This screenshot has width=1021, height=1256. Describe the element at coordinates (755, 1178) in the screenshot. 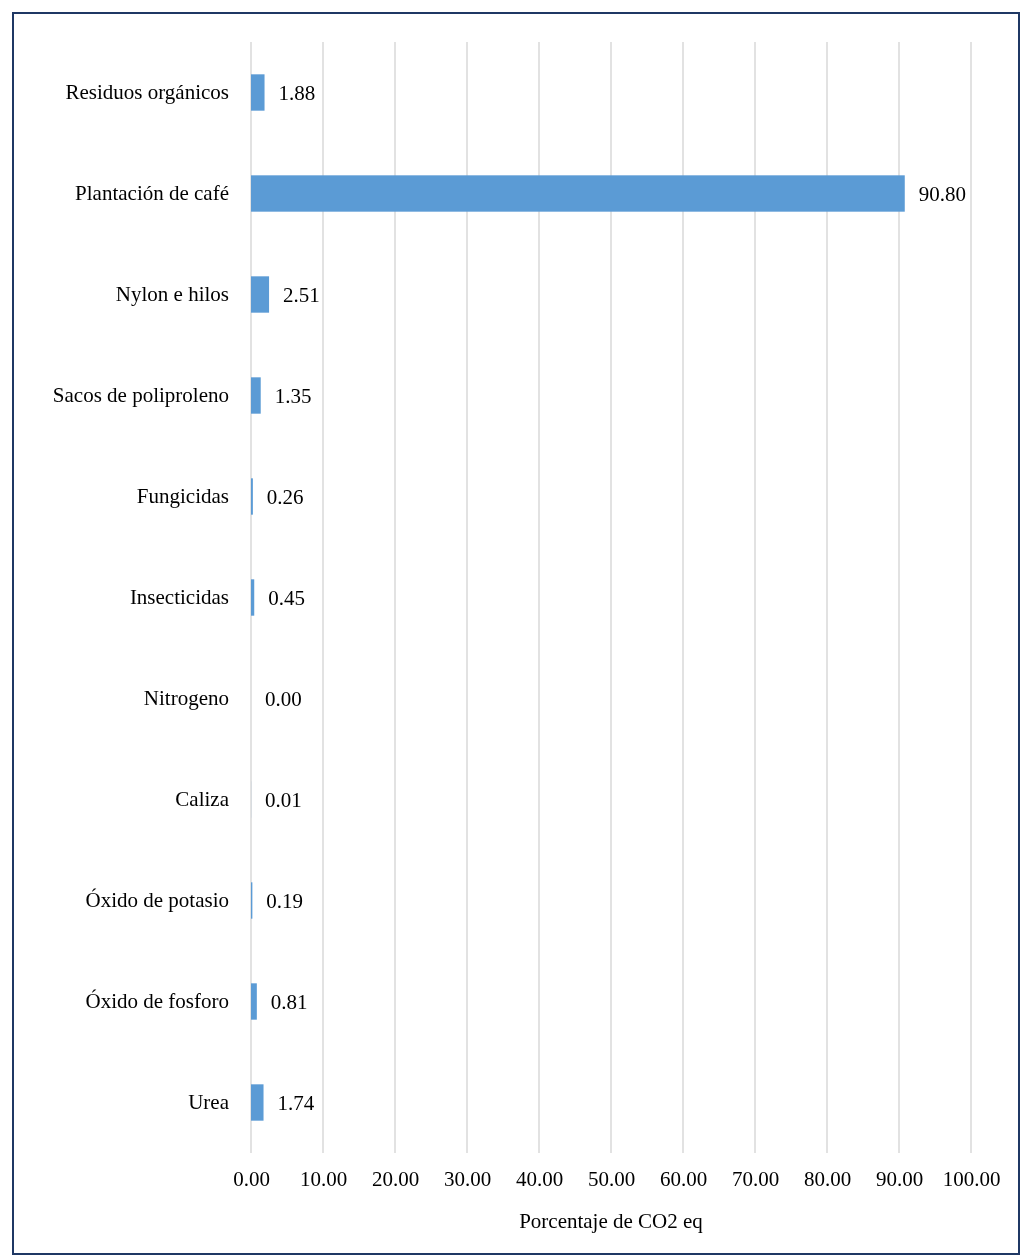

I see `x-tick-label: 70.00` at that location.